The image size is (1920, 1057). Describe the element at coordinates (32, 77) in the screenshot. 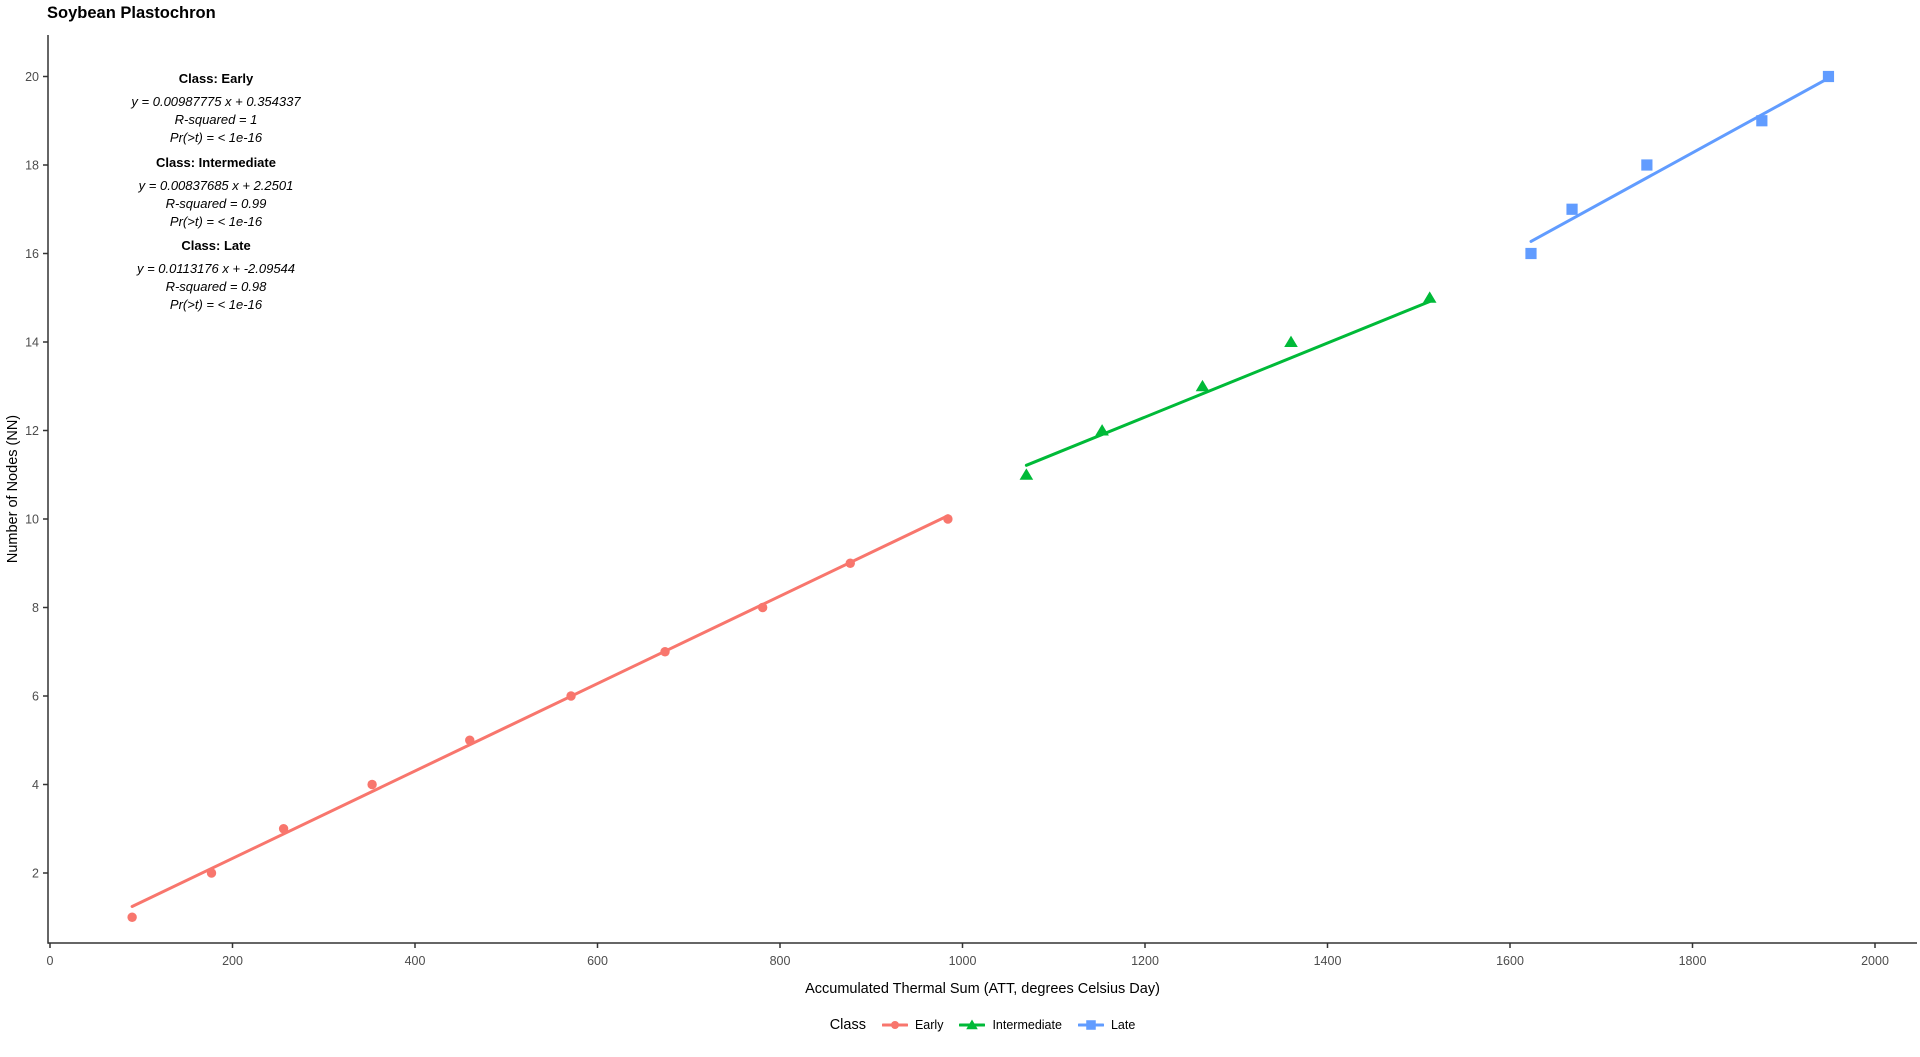

I see `y-tick-label: 20` at that location.